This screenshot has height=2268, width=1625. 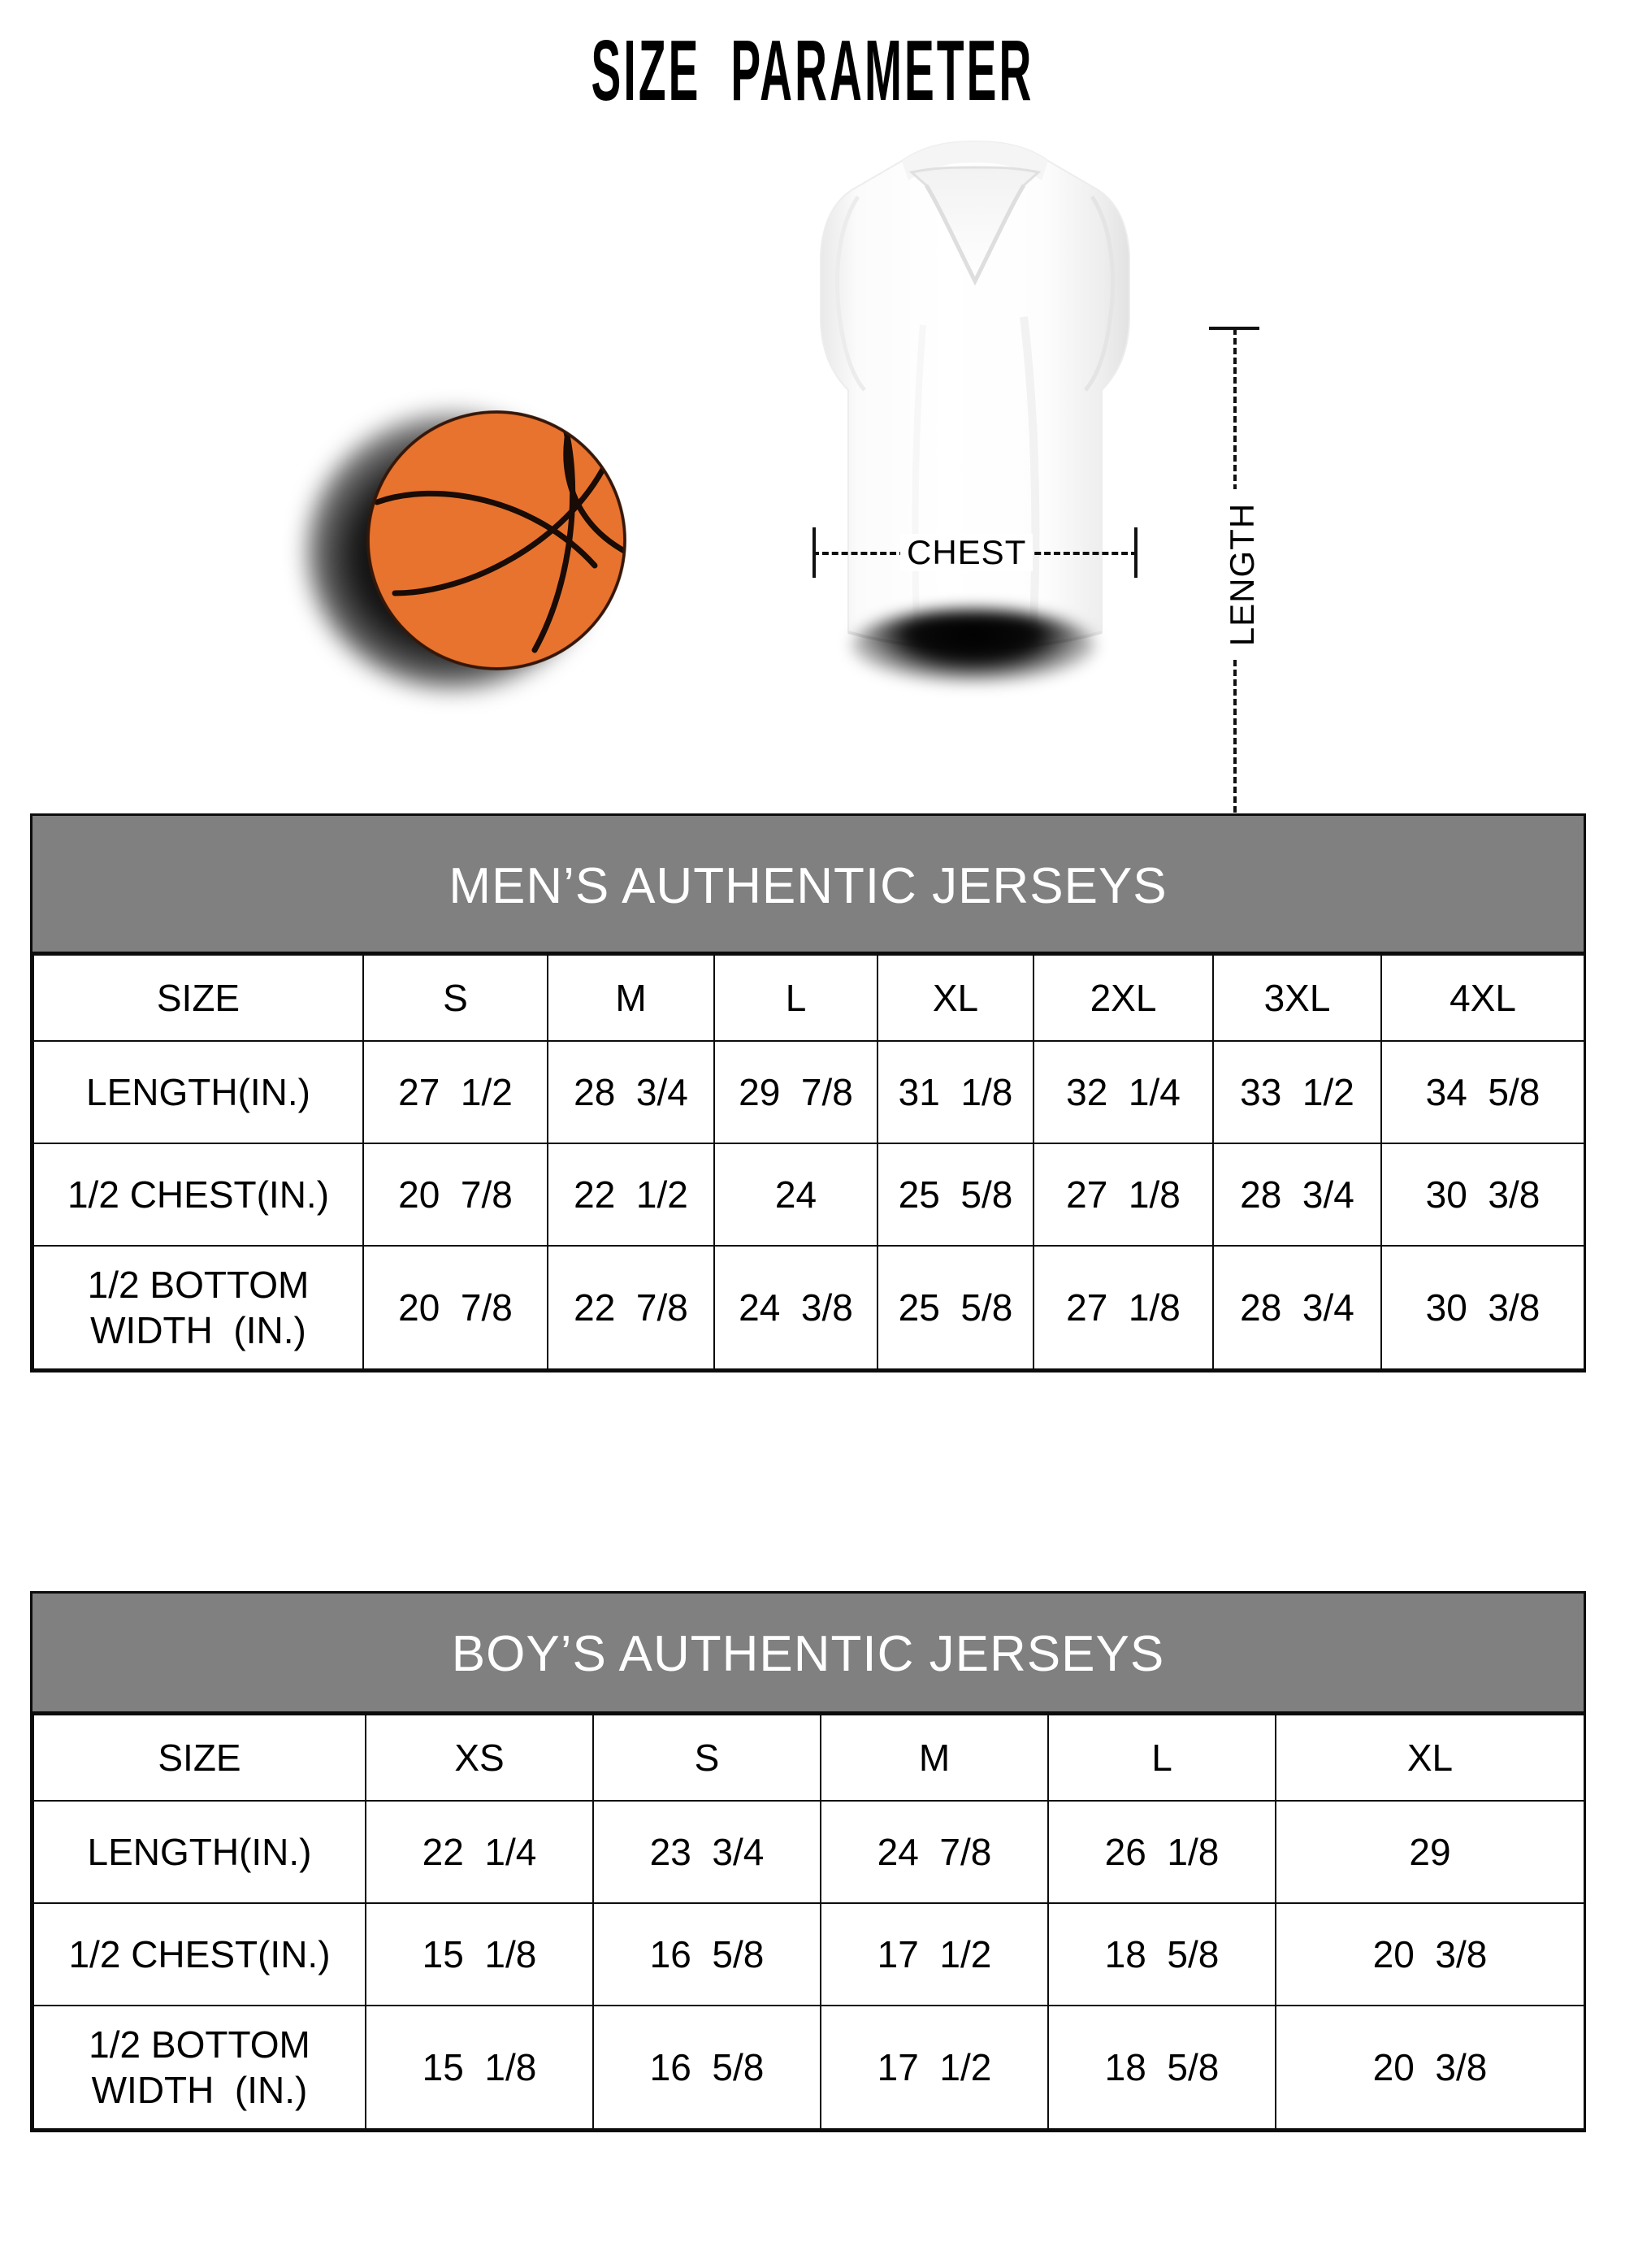 What do you see at coordinates (496, 540) in the screenshot?
I see `basketball-icon` at bounding box center [496, 540].